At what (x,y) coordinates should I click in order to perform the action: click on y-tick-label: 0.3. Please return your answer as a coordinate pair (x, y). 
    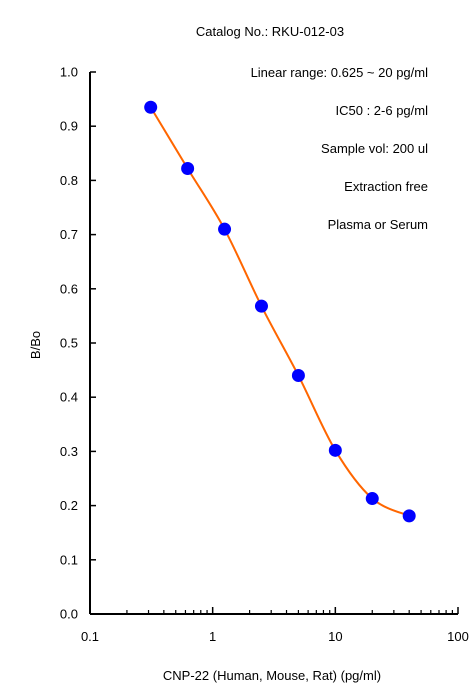
    Looking at the image, I should click on (69, 451).